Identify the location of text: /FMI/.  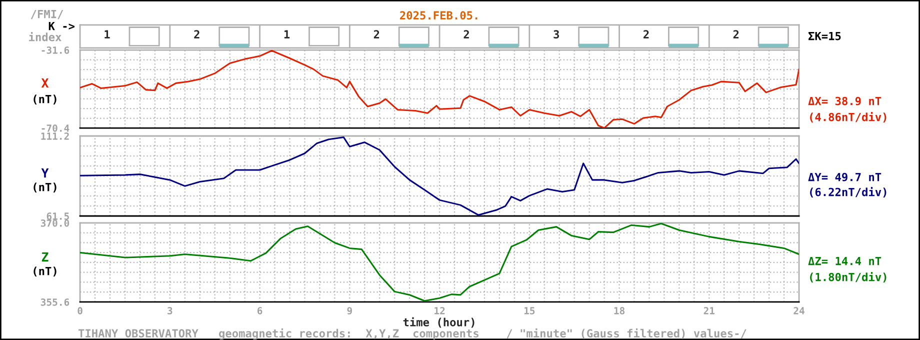
(47, 15).